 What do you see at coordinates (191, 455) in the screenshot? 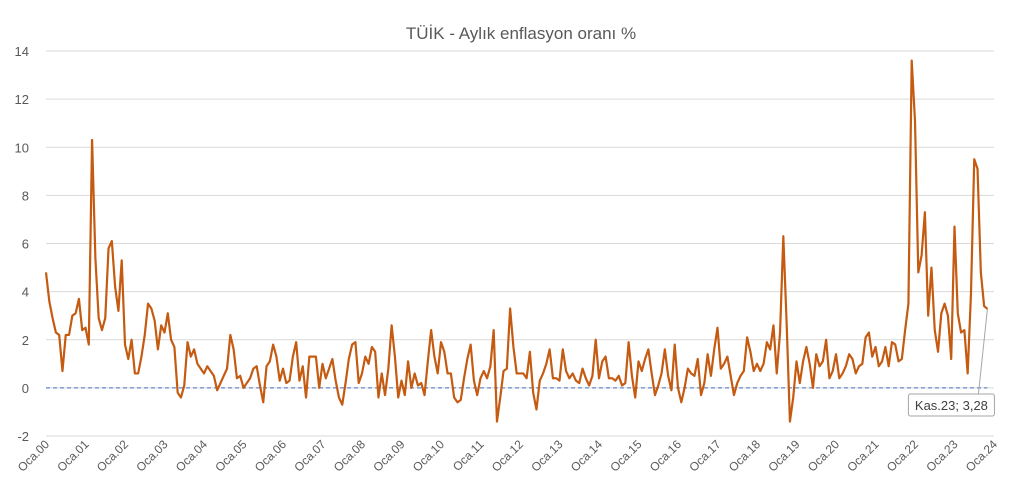
I see `x-tick-label: Oca.04` at bounding box center [191, 455].